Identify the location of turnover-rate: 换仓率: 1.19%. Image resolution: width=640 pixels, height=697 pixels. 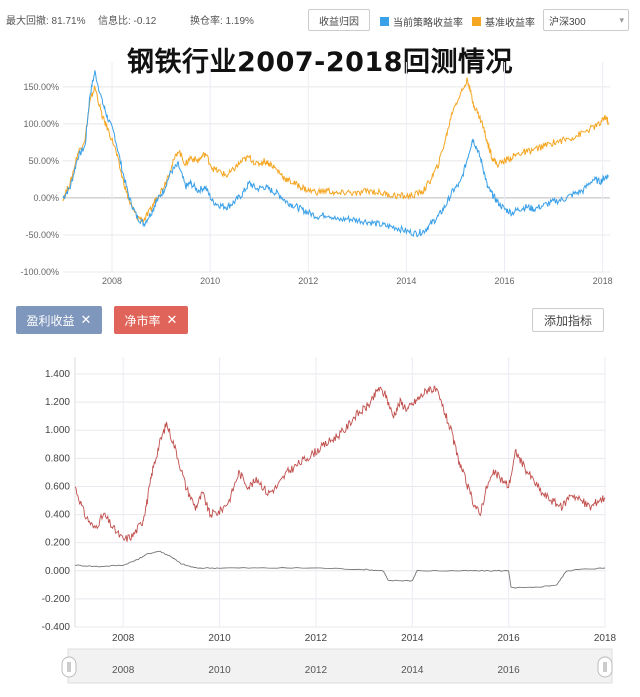
(222, 21).